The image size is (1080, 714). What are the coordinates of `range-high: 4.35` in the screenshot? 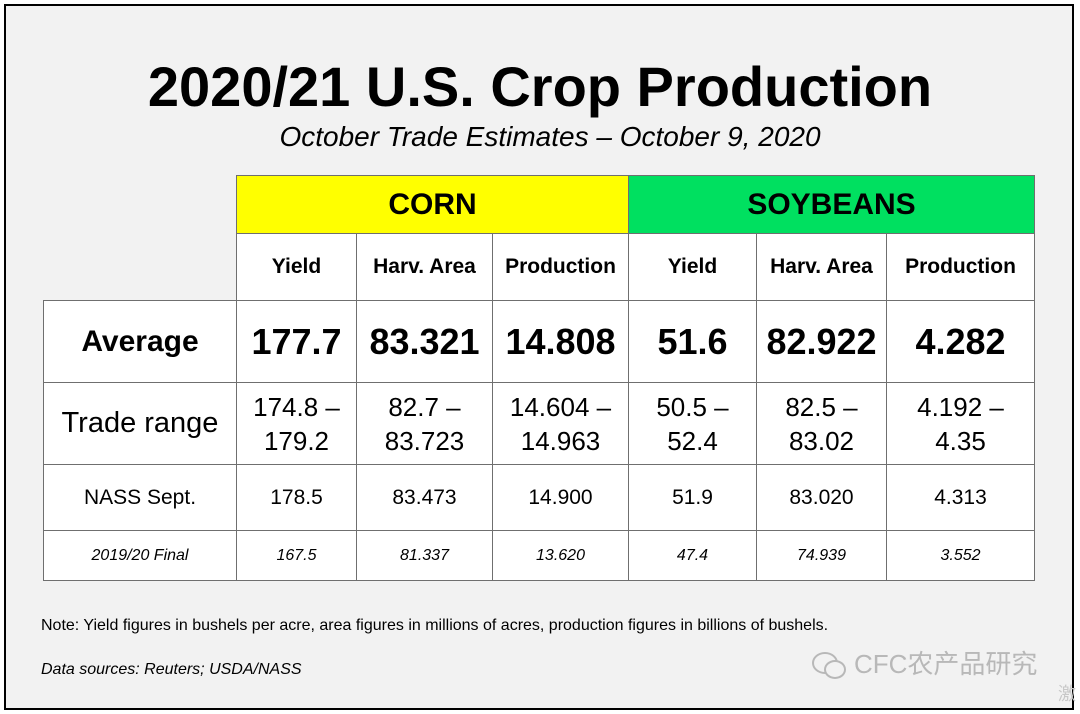 It's located at (960, 440).